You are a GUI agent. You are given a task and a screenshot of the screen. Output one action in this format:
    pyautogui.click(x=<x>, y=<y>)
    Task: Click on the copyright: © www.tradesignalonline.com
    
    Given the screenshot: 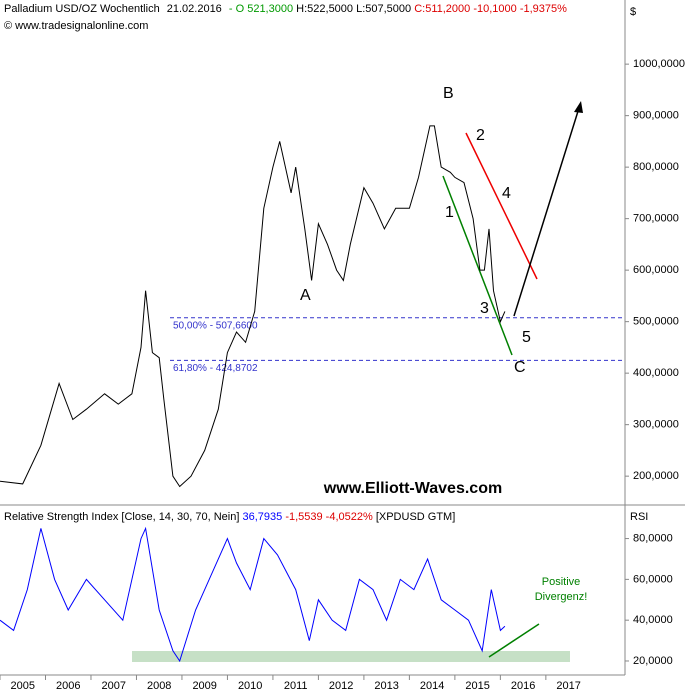 What is the action you would take?
    pyautogui.click(x=76, y=26)
    